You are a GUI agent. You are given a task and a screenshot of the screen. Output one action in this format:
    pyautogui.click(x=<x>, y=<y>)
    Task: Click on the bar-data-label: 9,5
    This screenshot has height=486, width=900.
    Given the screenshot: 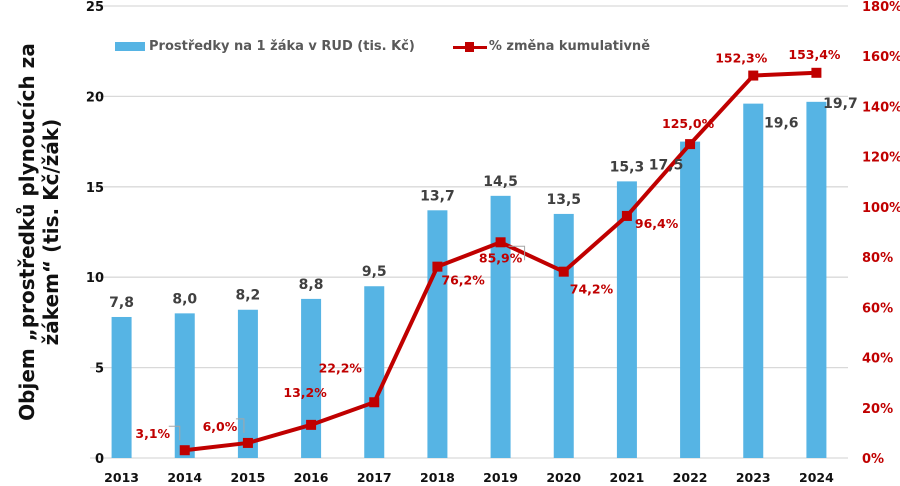 What is the action you would take?
    pyautogui.click(x=374, y=272)
    